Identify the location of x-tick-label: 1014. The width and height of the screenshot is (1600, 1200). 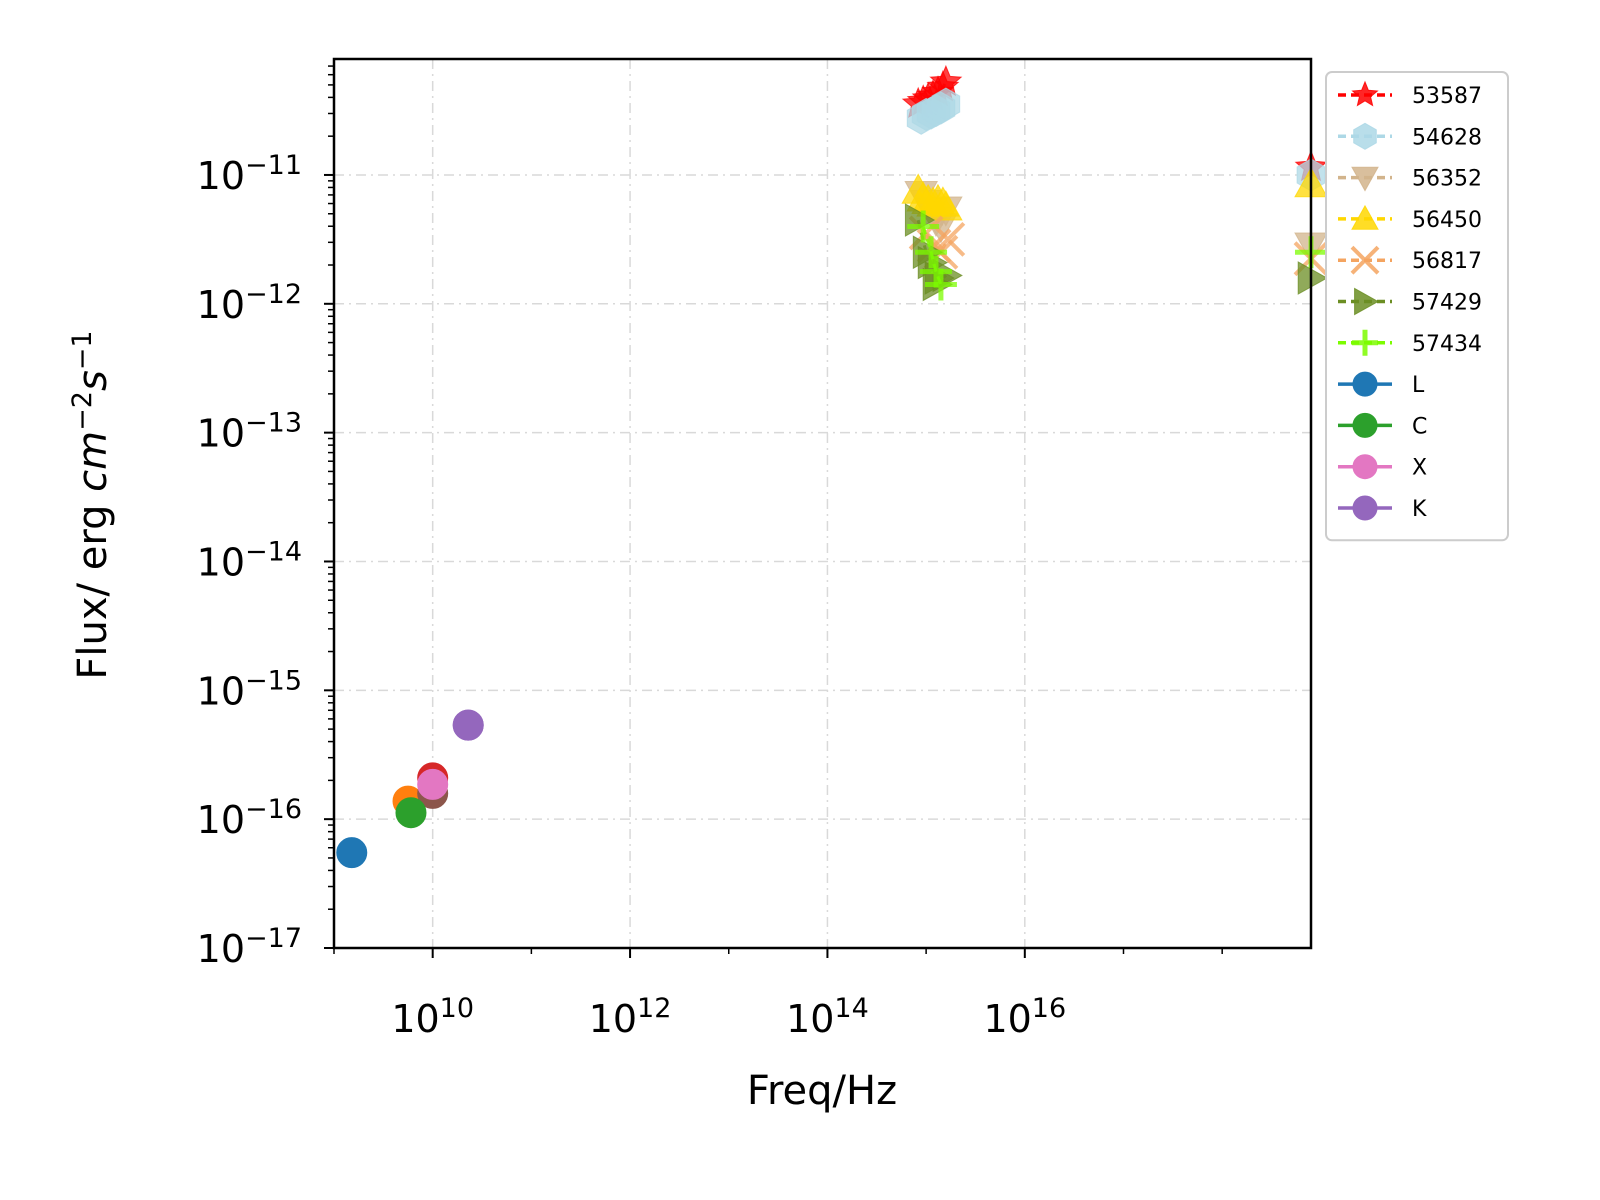
(827, 1017).